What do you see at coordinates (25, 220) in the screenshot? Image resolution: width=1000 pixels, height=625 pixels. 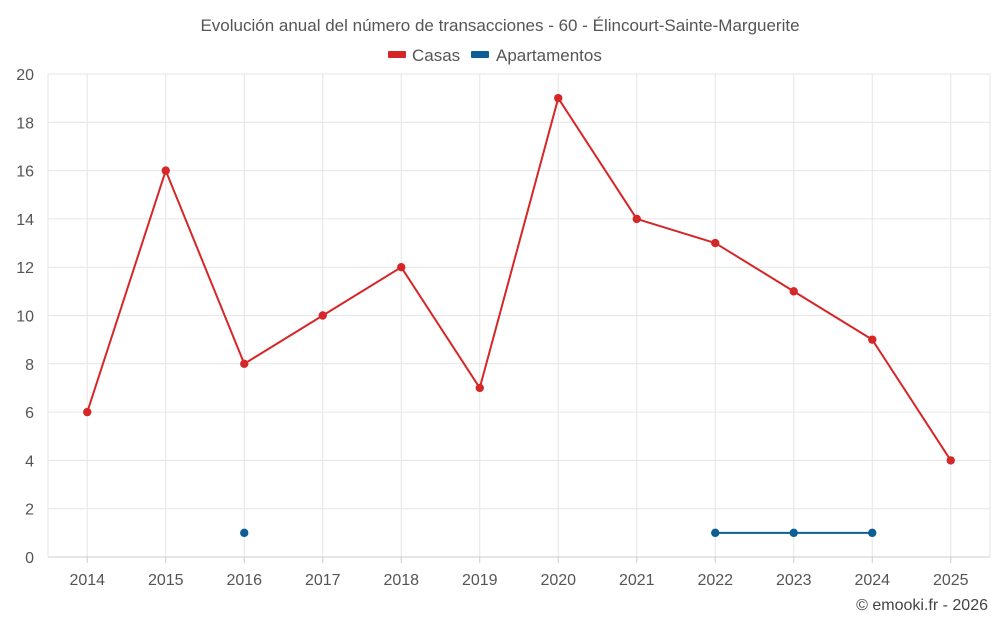 I see `y-tick-label: 14` at bounding box center [25, 220].